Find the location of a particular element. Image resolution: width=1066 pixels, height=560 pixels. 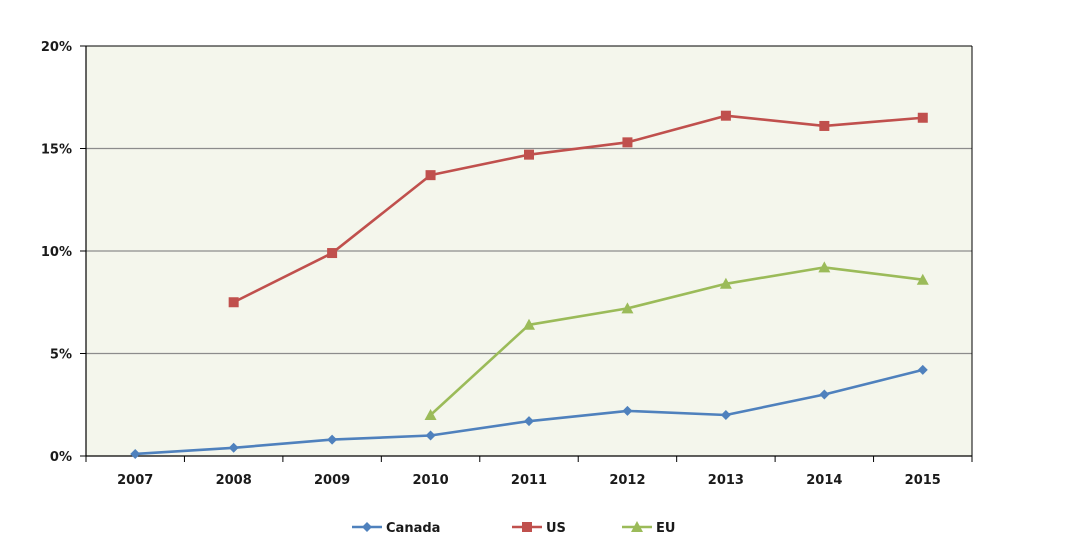

y-tick-label: 20% is located at coordinates (56, 47).